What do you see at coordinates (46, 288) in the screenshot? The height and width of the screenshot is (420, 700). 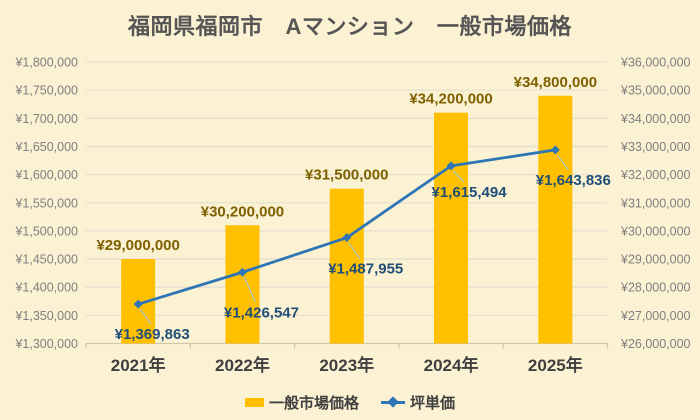 I see `left-axis-tick-label: ¥1,400,000` at bounding box center [46, 288].